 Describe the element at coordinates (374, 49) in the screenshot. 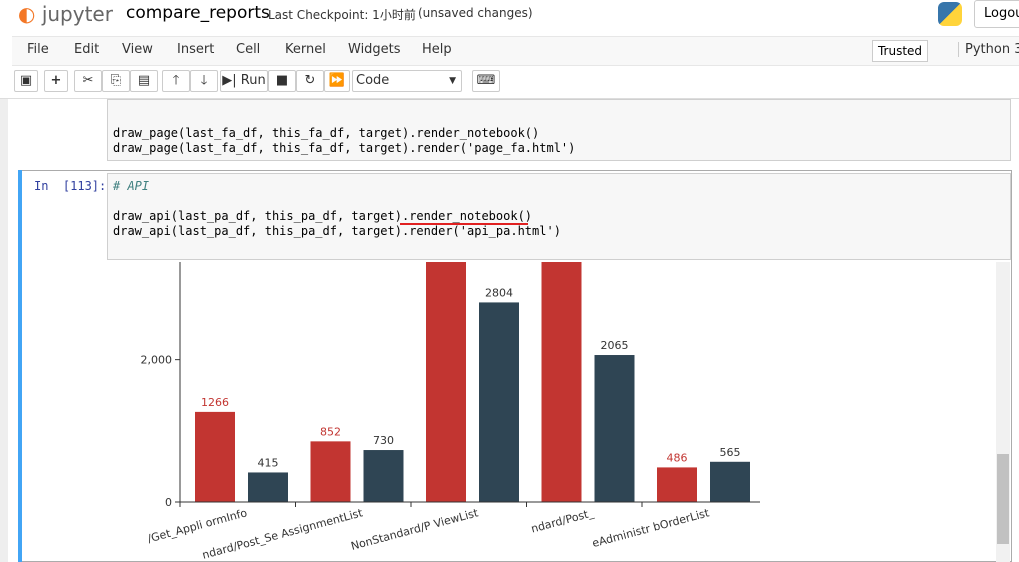

I see `menu-item: Widgets` at that location.